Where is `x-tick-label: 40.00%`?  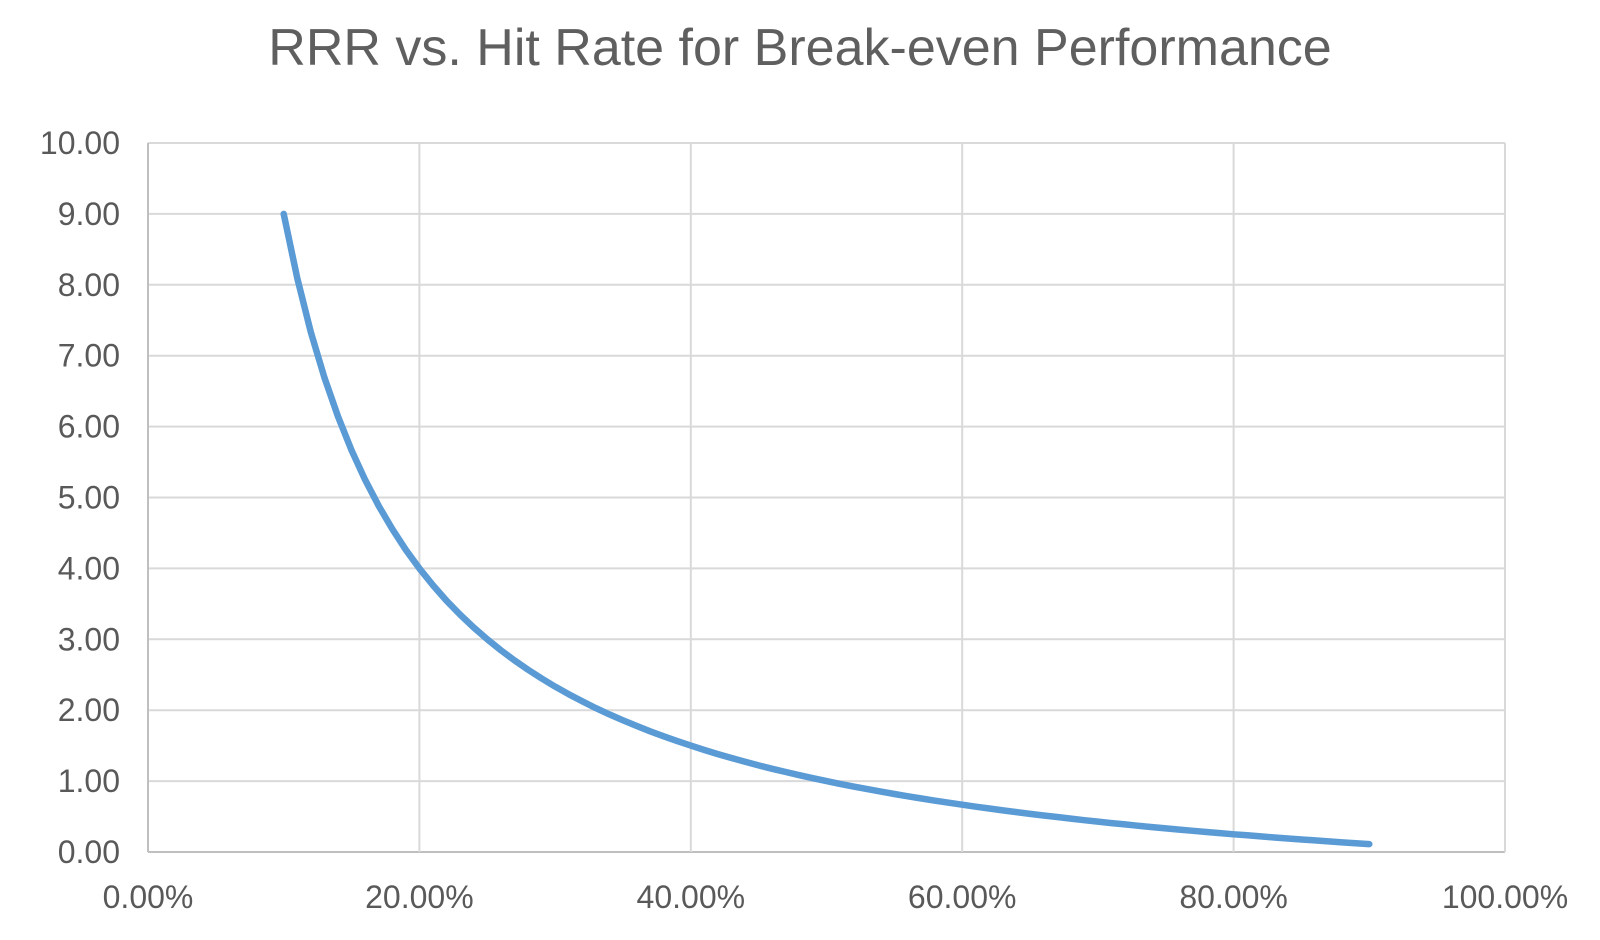
x-tick-label: 40.00% is located at coordinates (691, 897).